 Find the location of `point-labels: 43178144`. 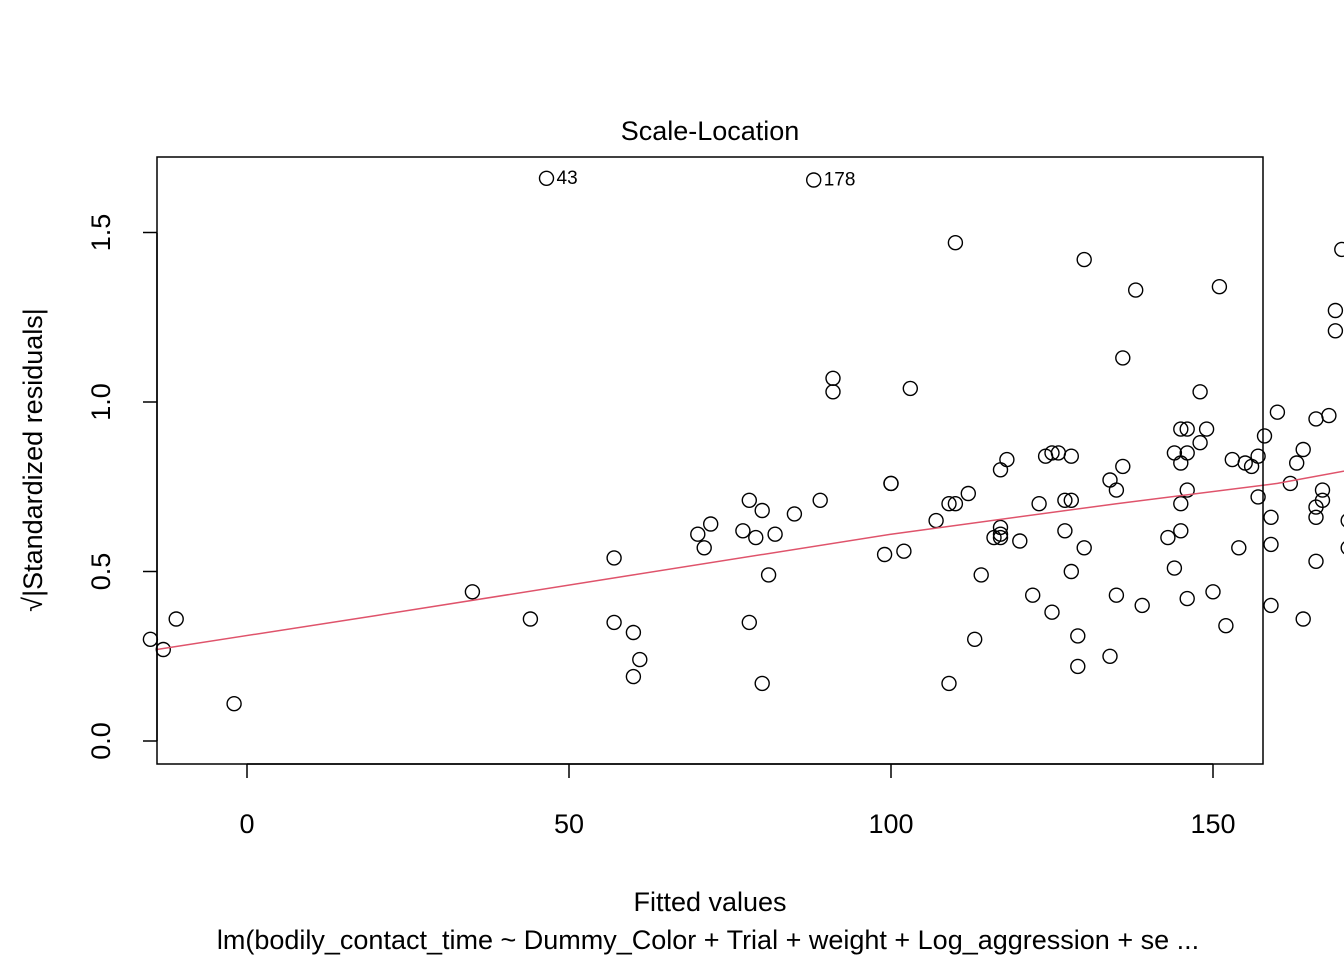

point-labels: 43178144 is located at coordinates (706, 179).